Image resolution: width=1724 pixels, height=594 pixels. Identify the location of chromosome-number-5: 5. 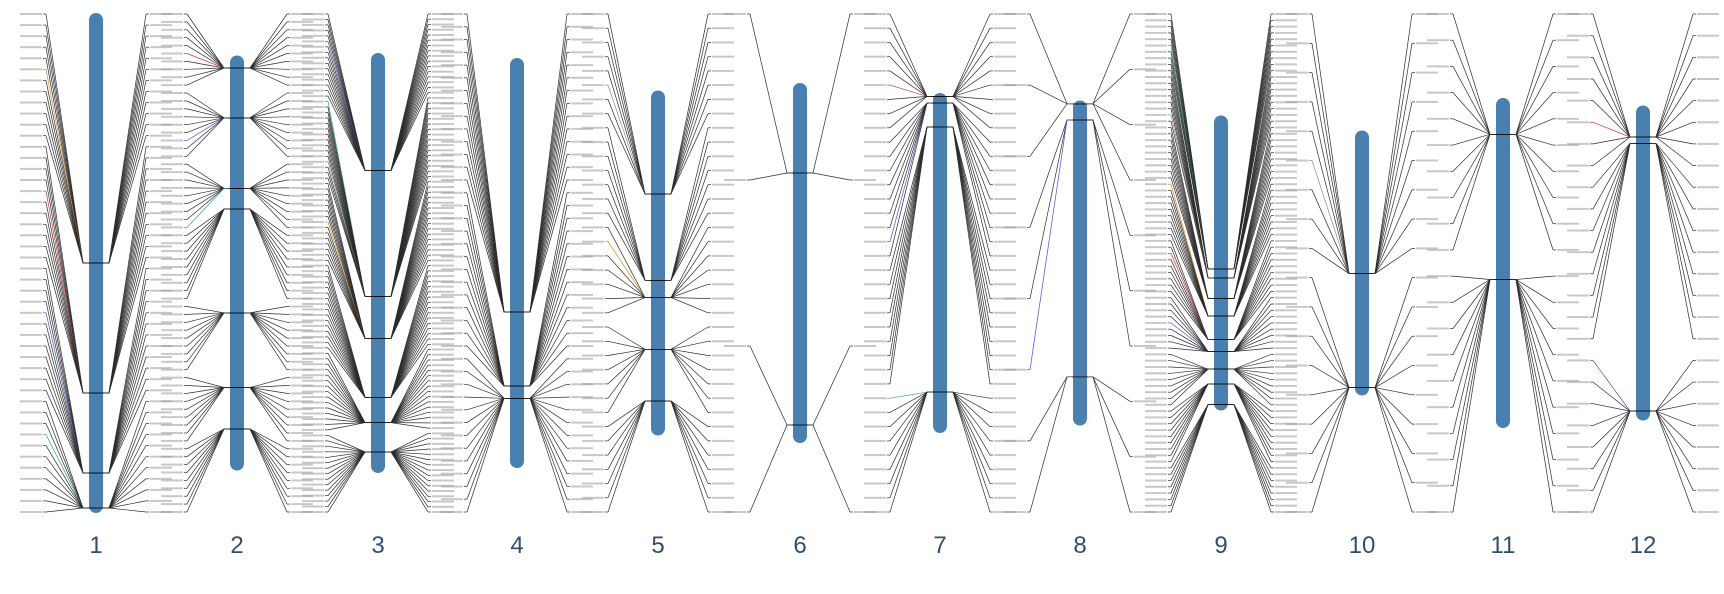
(657, 545).